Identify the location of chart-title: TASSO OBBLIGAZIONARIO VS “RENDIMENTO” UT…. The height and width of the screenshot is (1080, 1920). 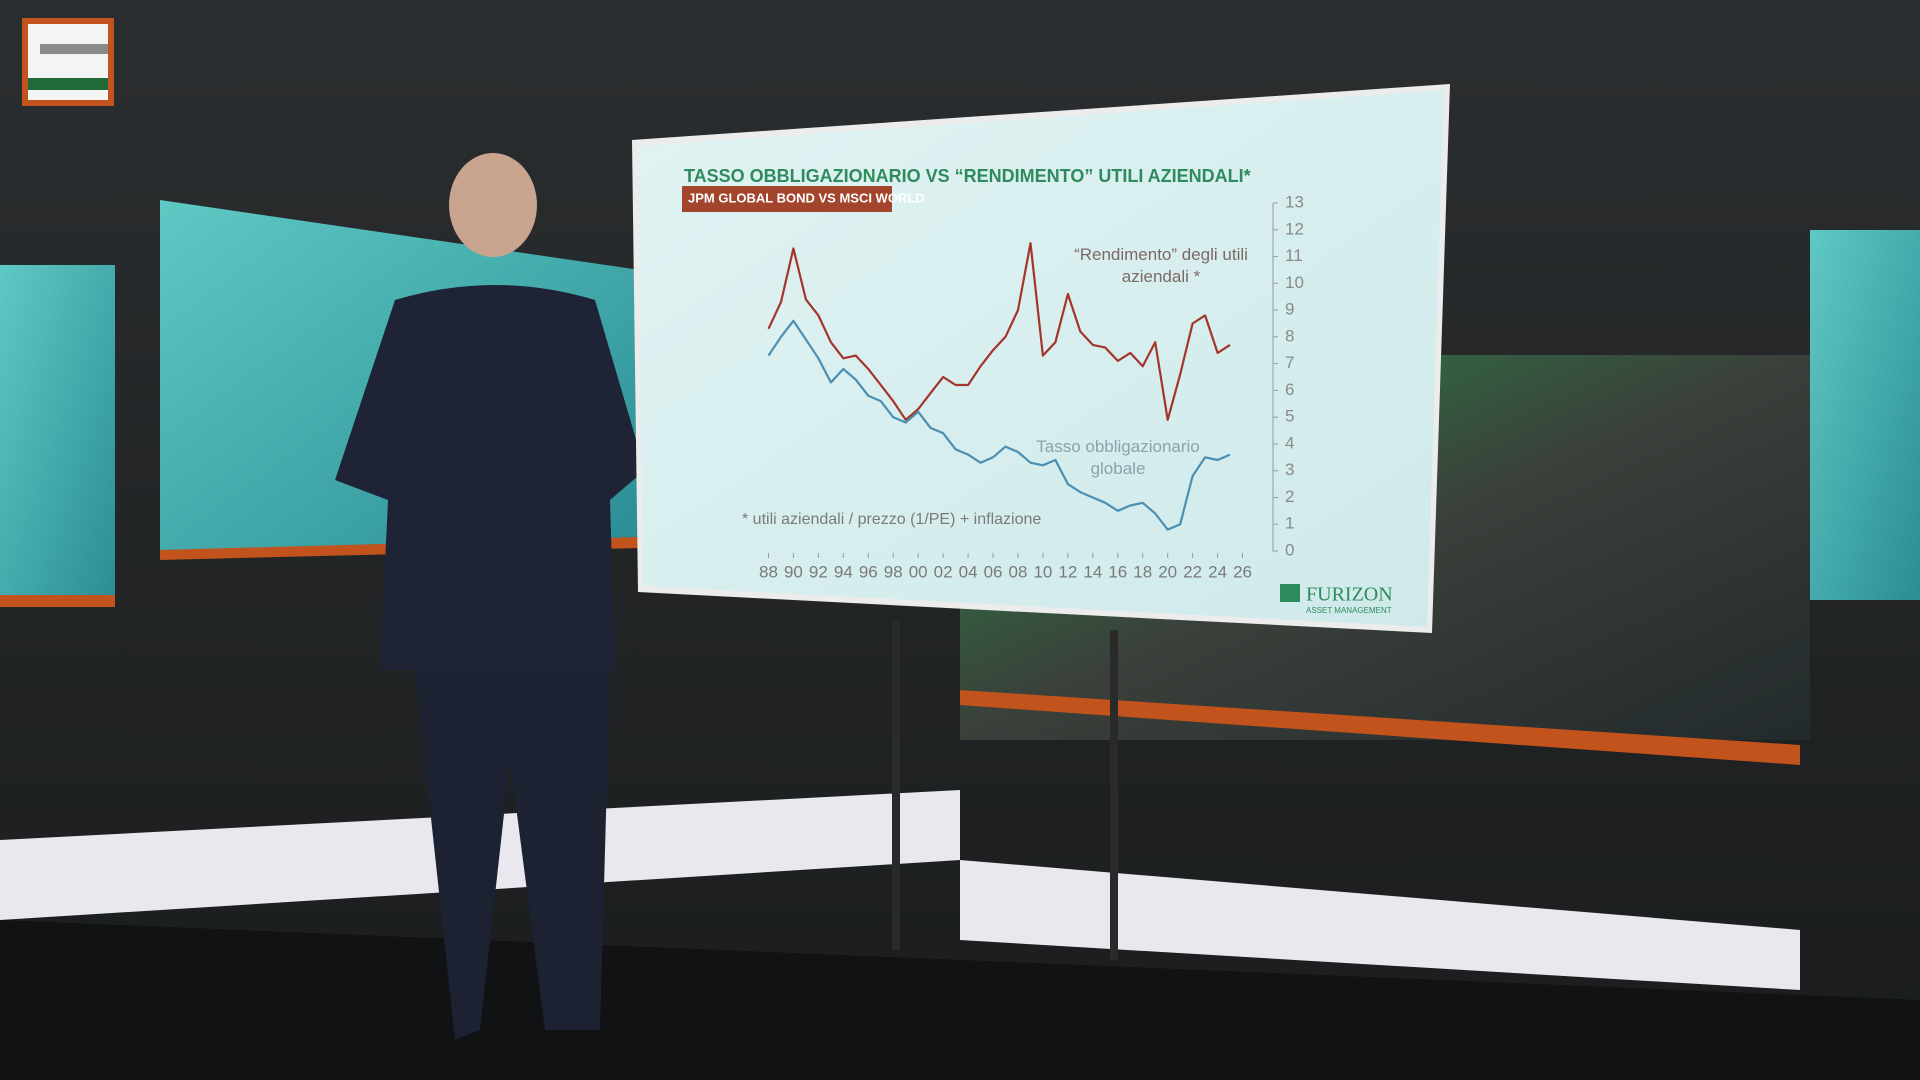
(967, 176).